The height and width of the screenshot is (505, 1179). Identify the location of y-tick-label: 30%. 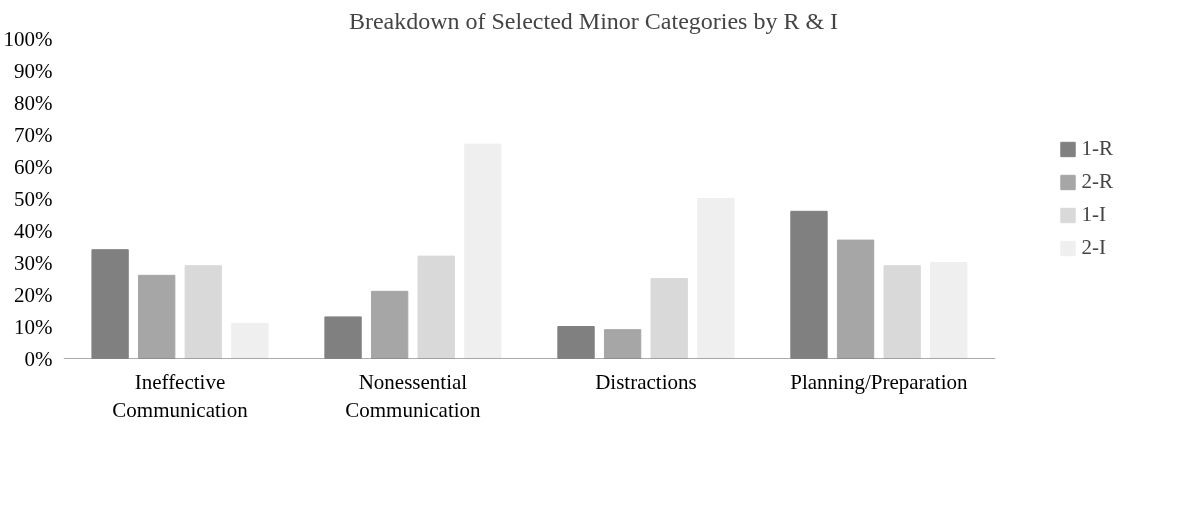
(33, 262).